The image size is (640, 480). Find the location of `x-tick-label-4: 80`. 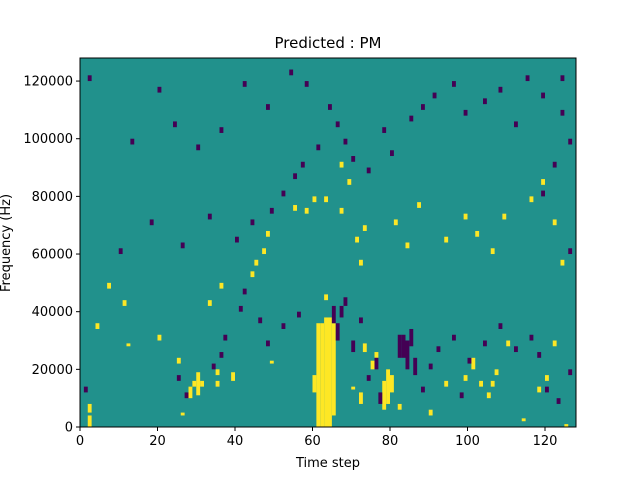

x-tick-label-4: 80 is located at coordinates (390, 441).